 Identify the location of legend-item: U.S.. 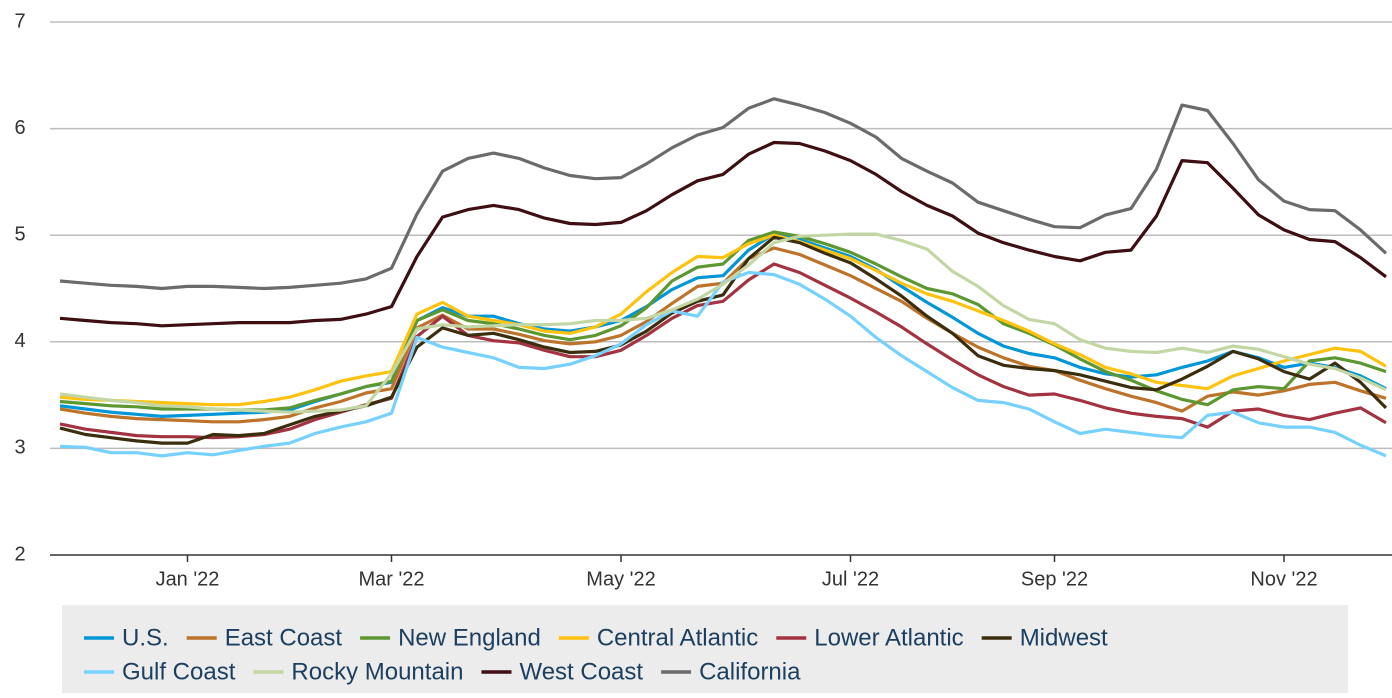
(126, 637).